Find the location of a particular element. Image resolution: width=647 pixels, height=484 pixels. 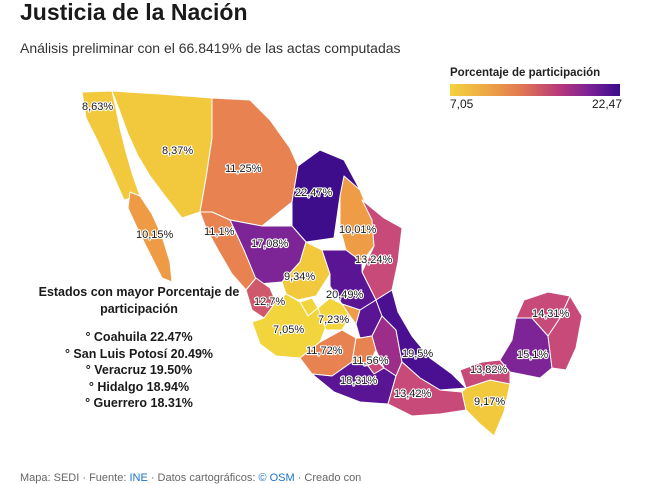

annotation-item: ° San Luis Potosí 20.49% is located at coordinates (139, 353).